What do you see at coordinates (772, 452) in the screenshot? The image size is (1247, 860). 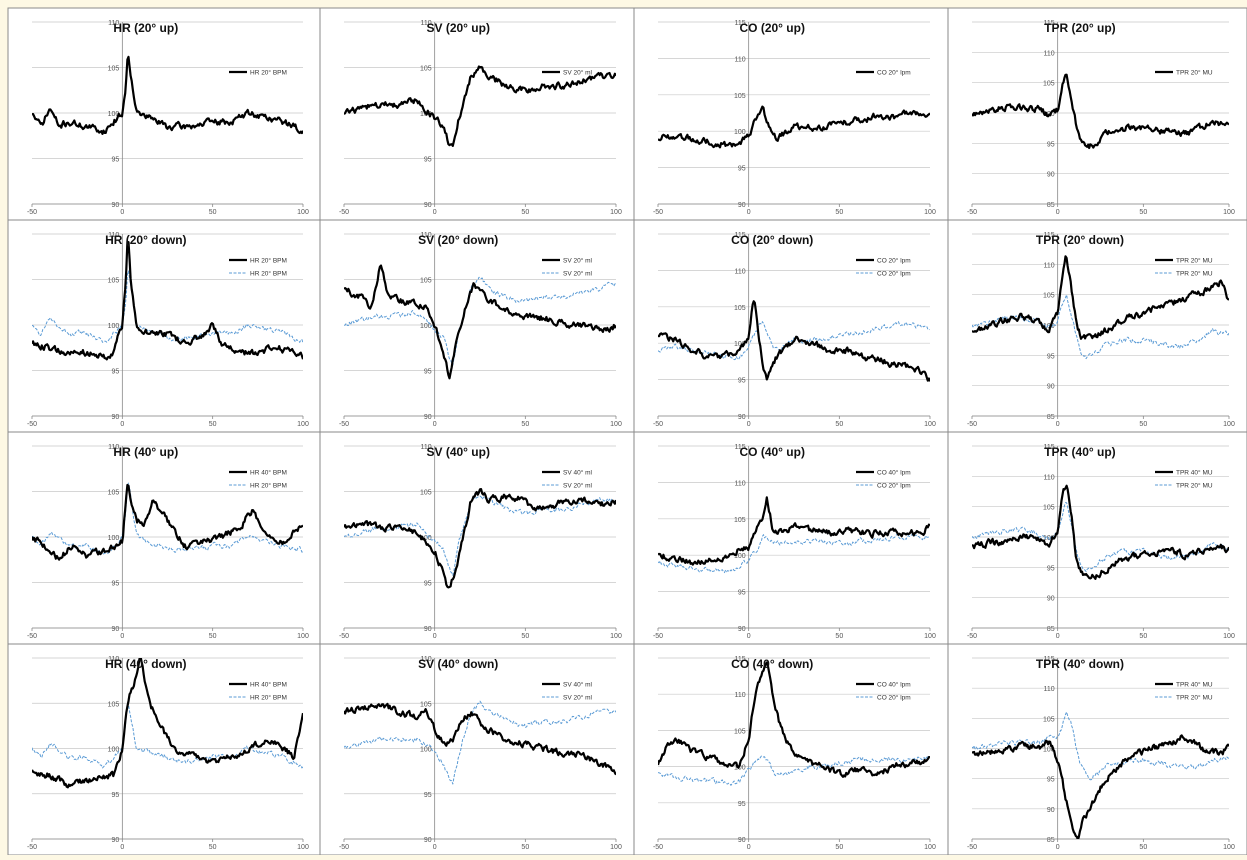 I see `chart-title: CO (40° up)` at bounding box center [772, 452].